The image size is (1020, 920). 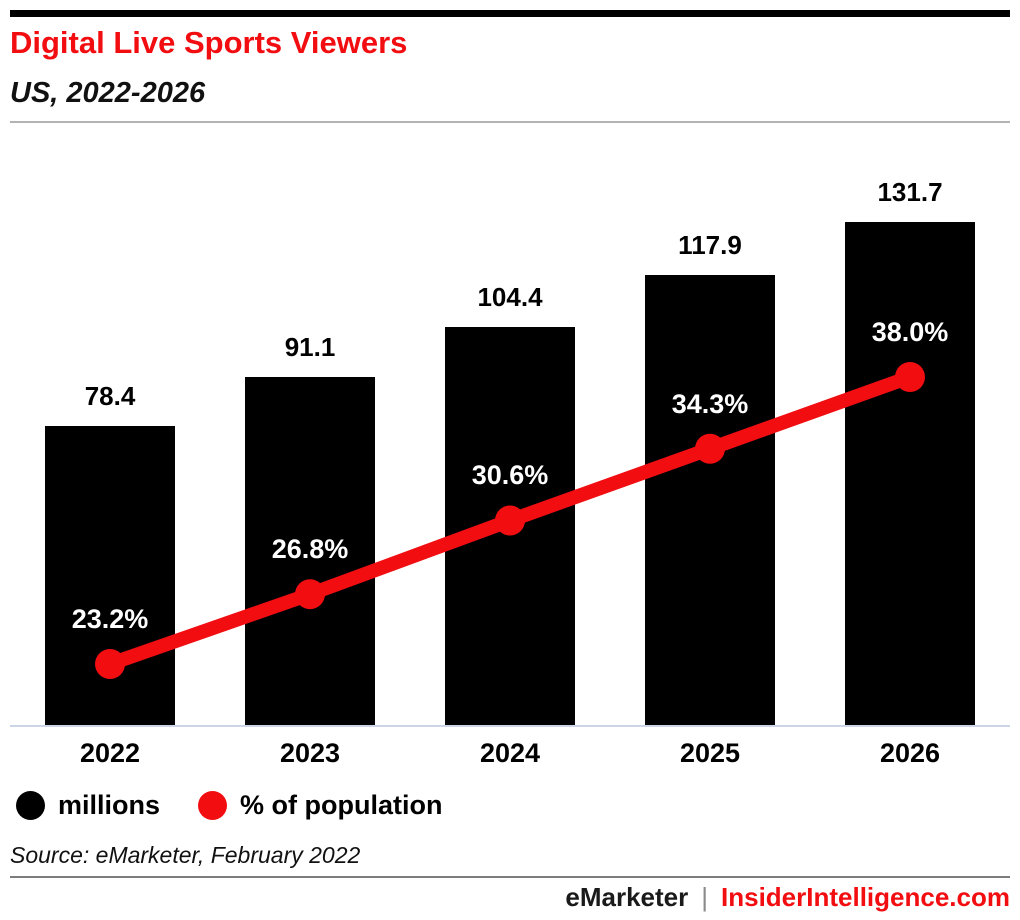 I want to click on bar-2022, so click(x=110, y=576).